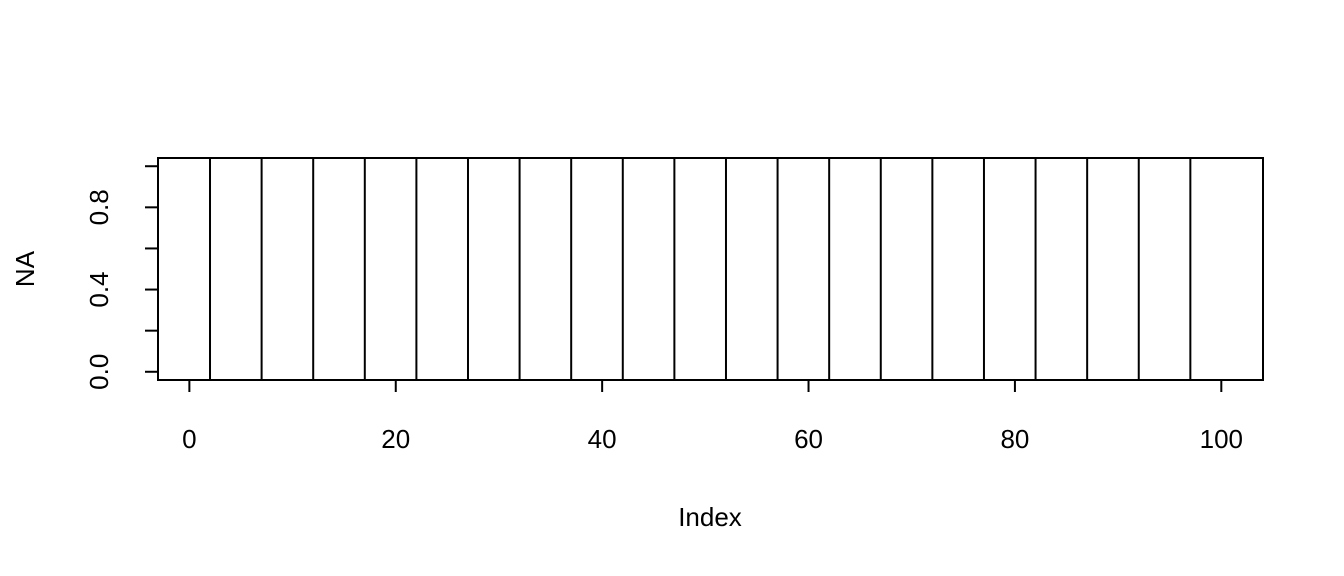 Image resolution: width=1344 pixels, height=576 pixels. I want to click on x-tick-label-1: 20, so click(395, 439).